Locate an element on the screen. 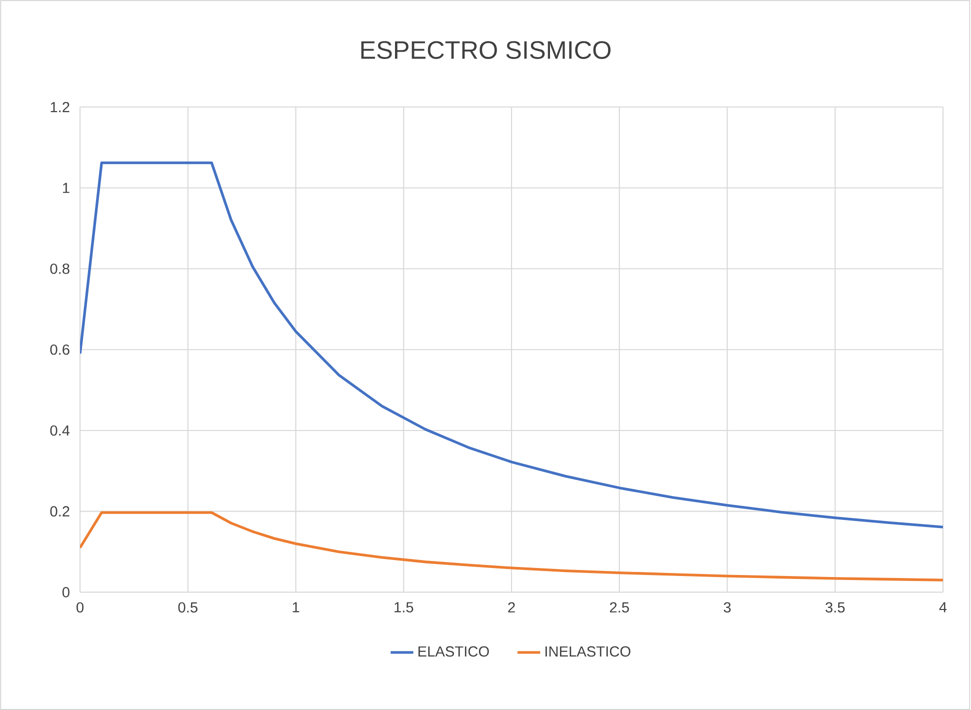  y-tick-label: 1.2 is located at coordinates (60, 107).